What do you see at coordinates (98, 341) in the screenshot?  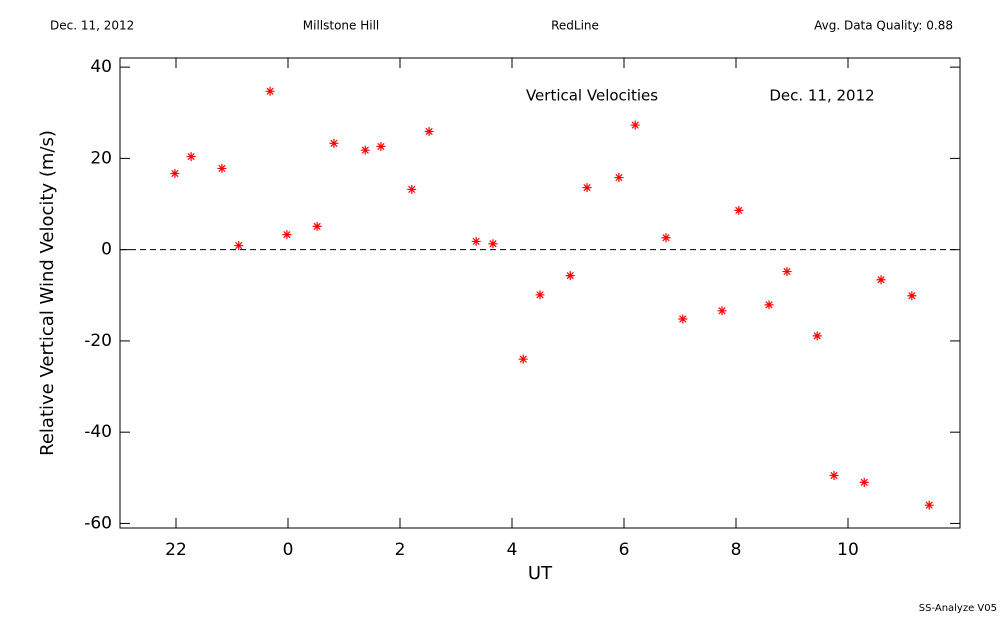 I see `y-tick-label: -20` at bounding box center [98, 341].